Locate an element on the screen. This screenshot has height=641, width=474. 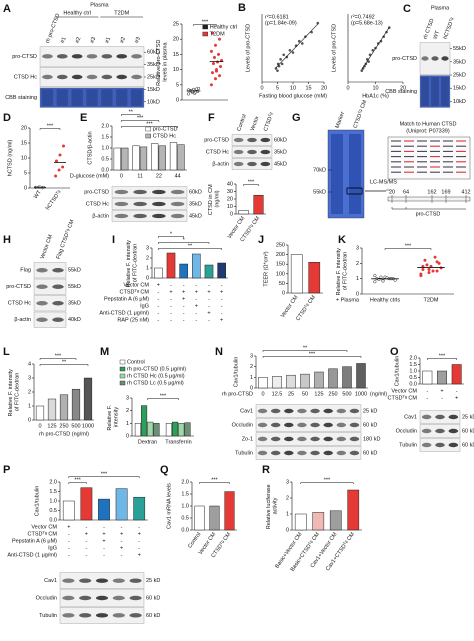
lane-label: #1 is located at coordinates (64, 40).